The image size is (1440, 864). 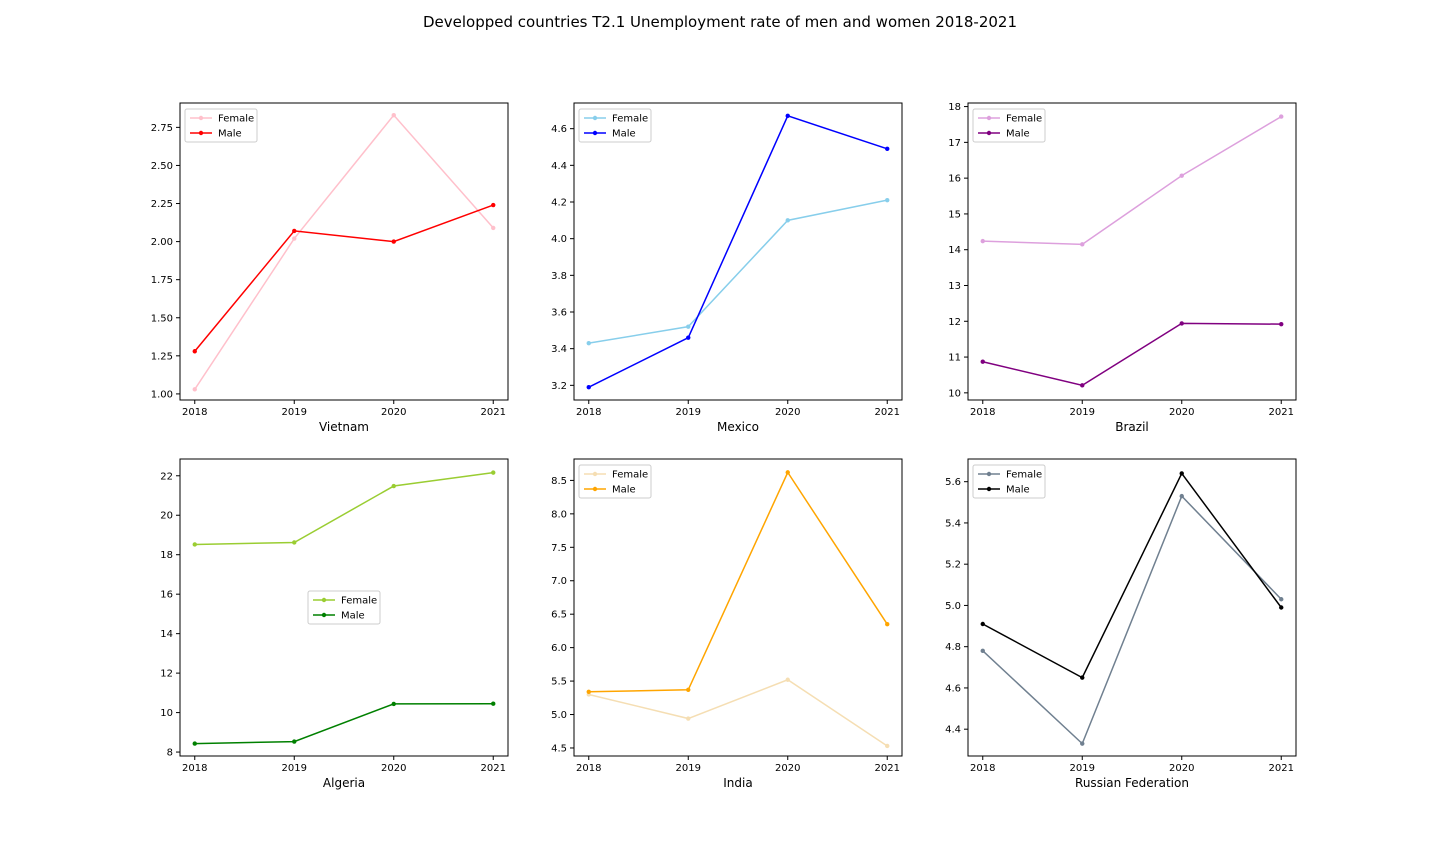 I want to click on y-tick-label: 2.00, so click(x=162, y=242).